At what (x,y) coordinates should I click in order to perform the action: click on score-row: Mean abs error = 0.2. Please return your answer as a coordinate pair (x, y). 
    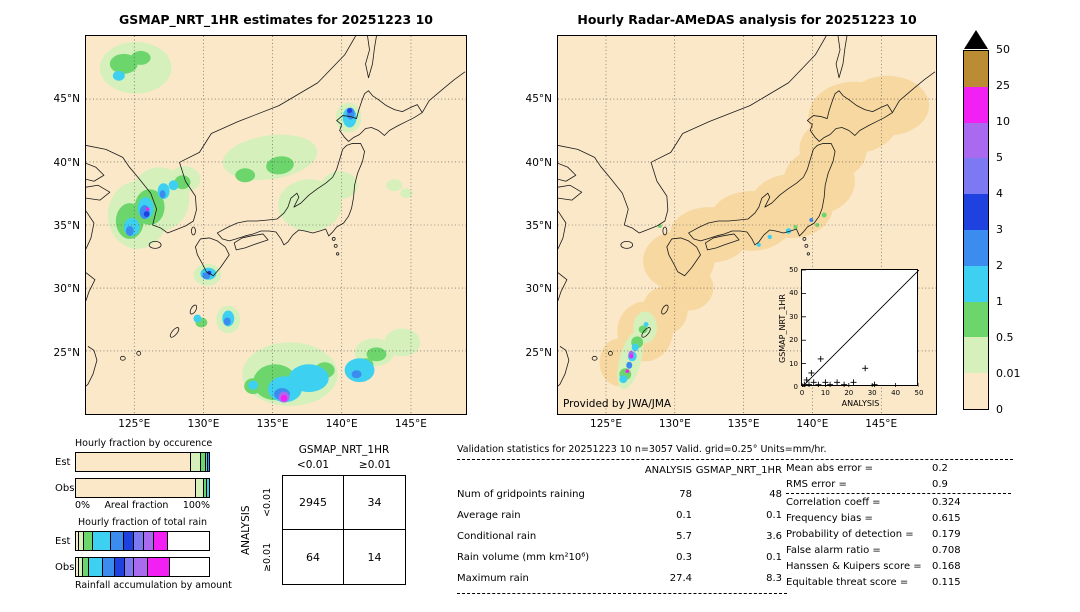
    Looking at the image, I should click on (867, 468).